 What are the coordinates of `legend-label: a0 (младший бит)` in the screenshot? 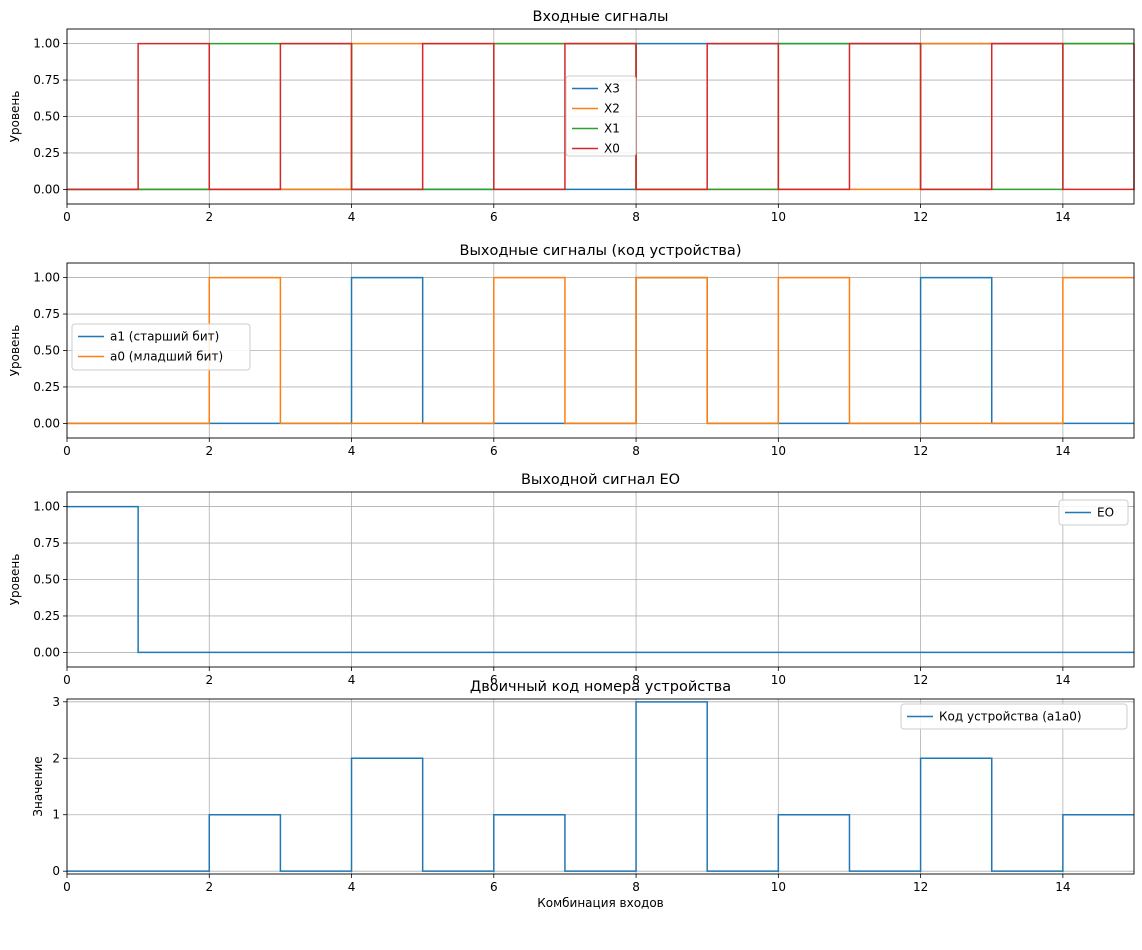 It's located at (166, 357).